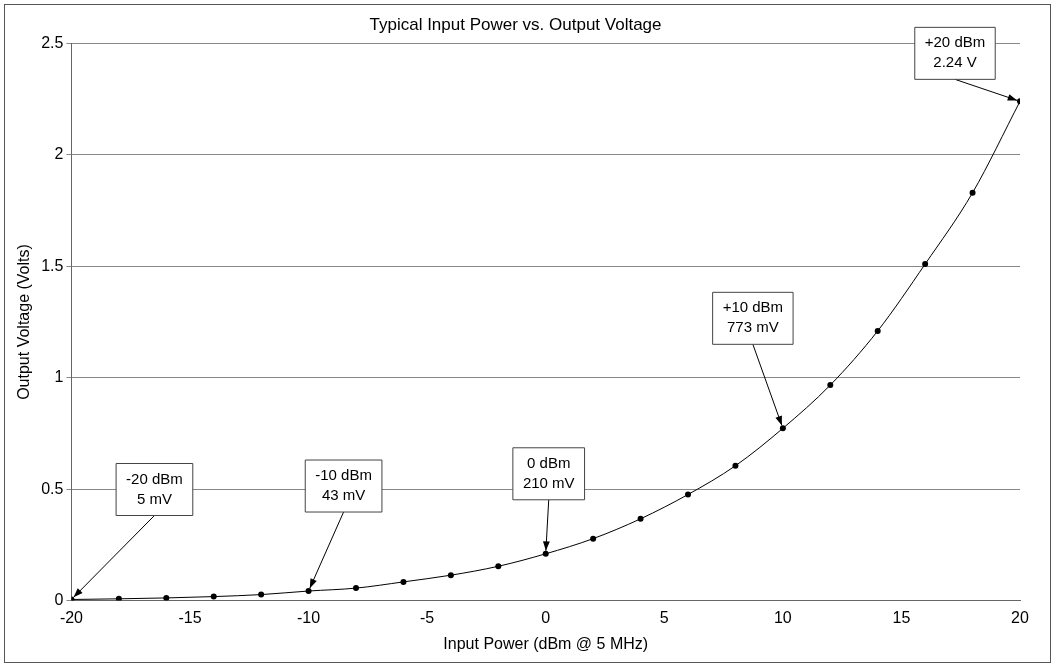 Image resolution: width=1057 pixels, height=669 pixels. I want to click on annotation: +10 dBm 773 mV, so click(753, 317).